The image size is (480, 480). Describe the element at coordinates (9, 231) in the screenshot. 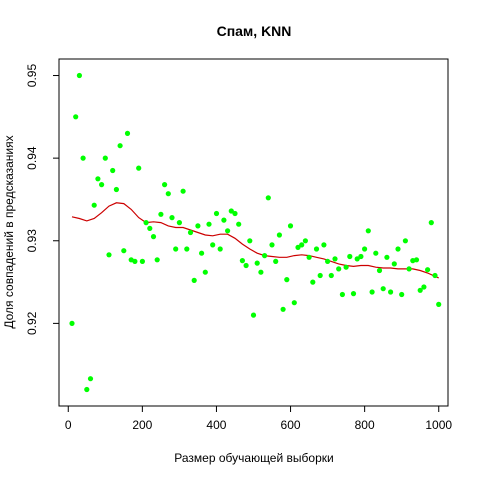

I see `y-axis-label: Доля совпадений в предсказаниях` at that location.